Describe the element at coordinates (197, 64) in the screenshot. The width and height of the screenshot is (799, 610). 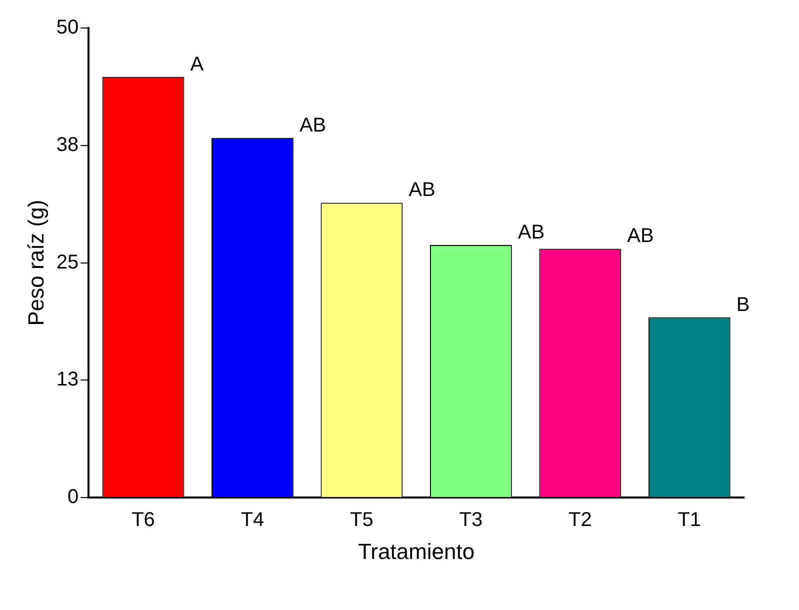
I see `annotation: A` at that location.